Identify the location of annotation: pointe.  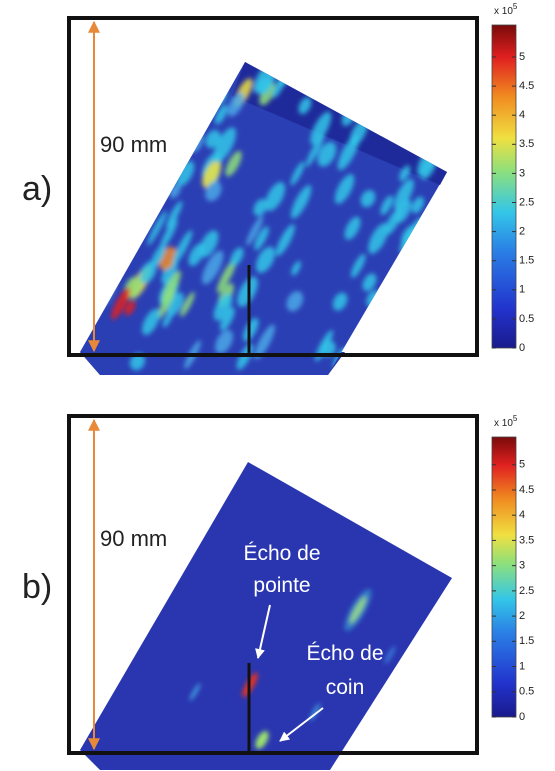
(281, 585).